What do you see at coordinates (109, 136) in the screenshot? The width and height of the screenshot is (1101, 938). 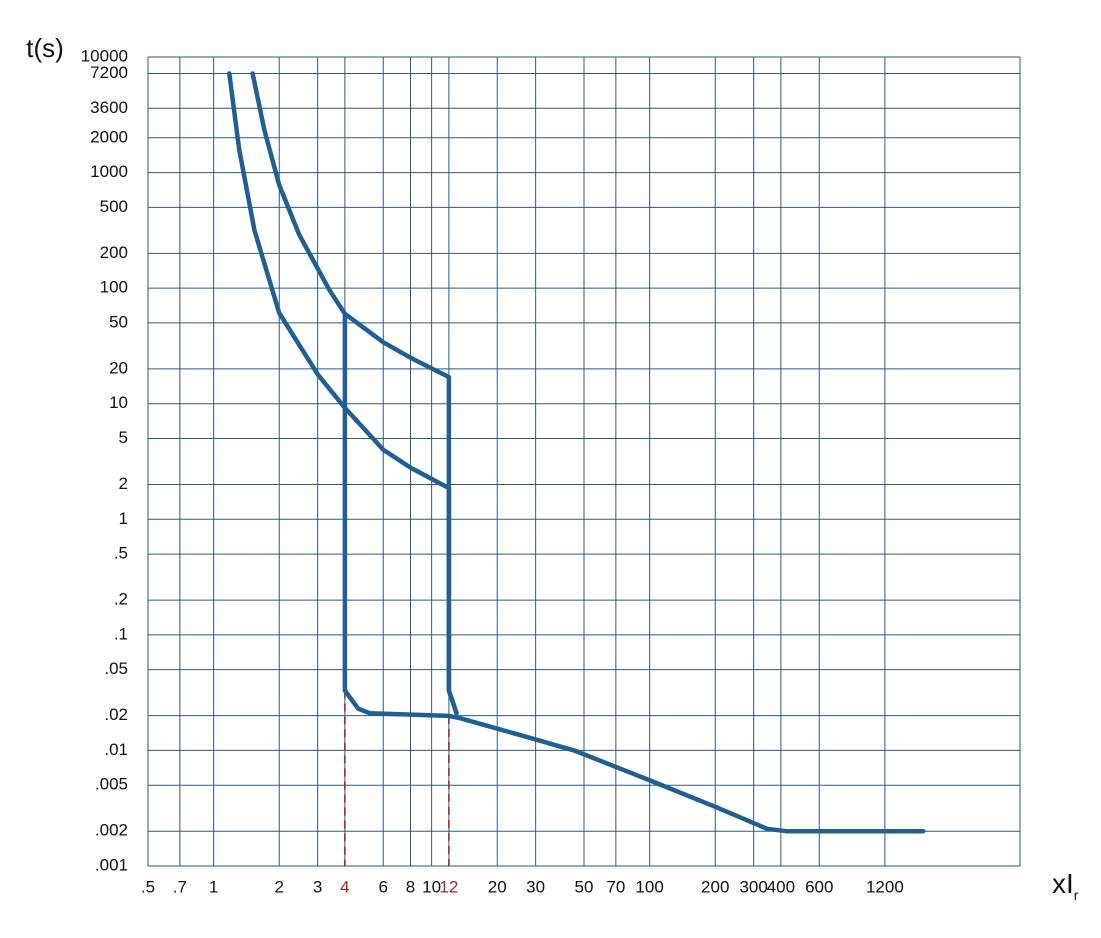 I see `y-tick-label: 2000` at bounding box center [109, 136].